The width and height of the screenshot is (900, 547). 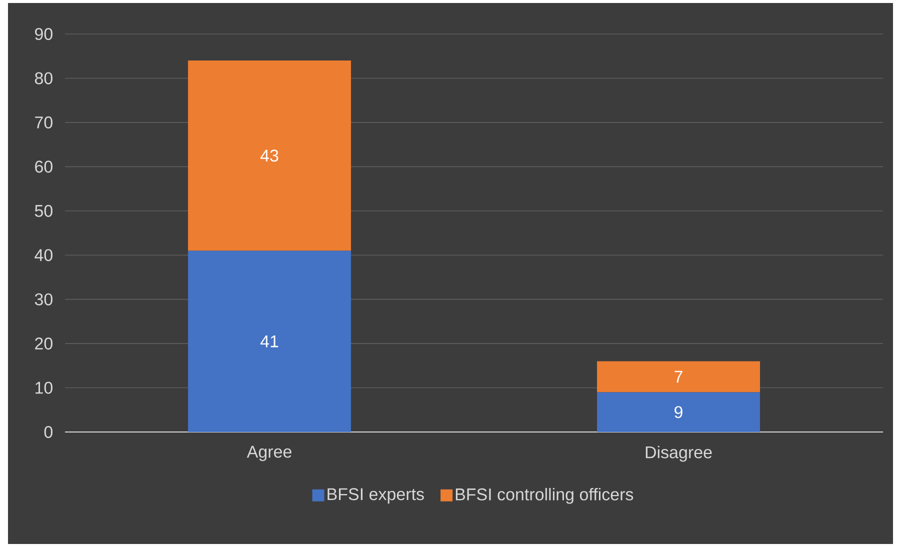 I want to click on y-tick-label: 80, so click(x=43, y=78).